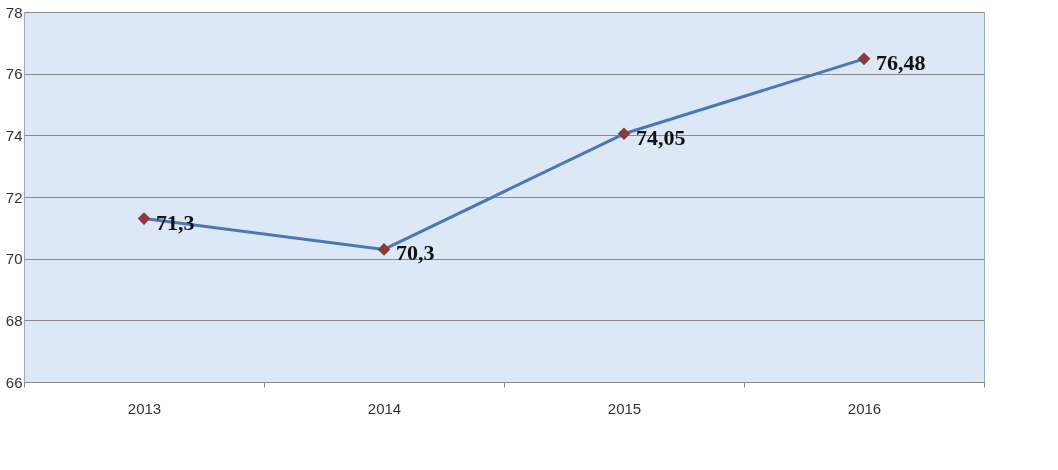 This screenshot has height=470, width=1058. Describe the element at coordinates (14, 197) in the screenshot. I see `y-tick-label: 72` at that location.